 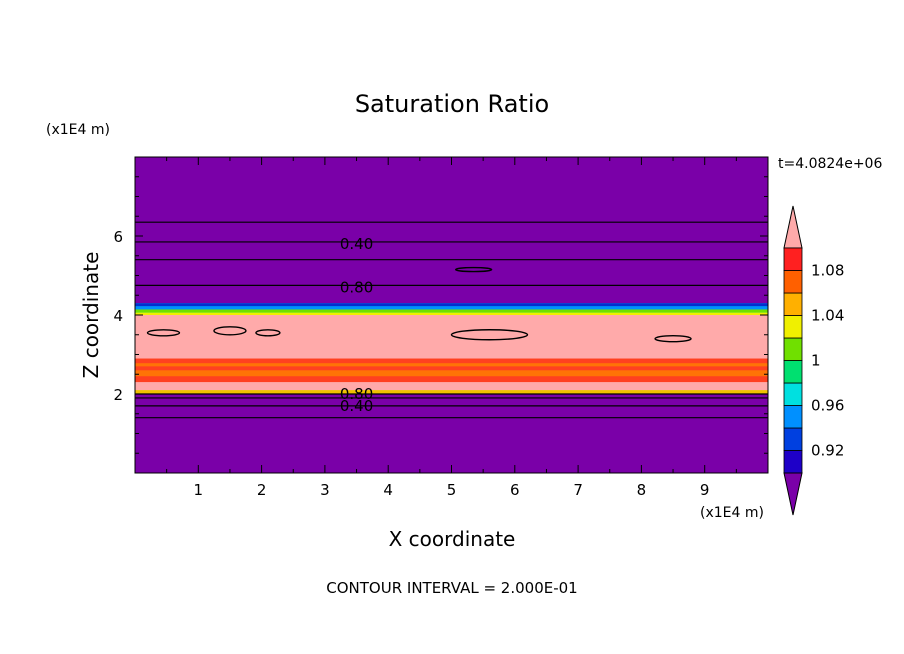 What do you see at coordinates (705, 490) in the screenshot?
I see `x-tick-label: 9` at bounding box center [705, 490].